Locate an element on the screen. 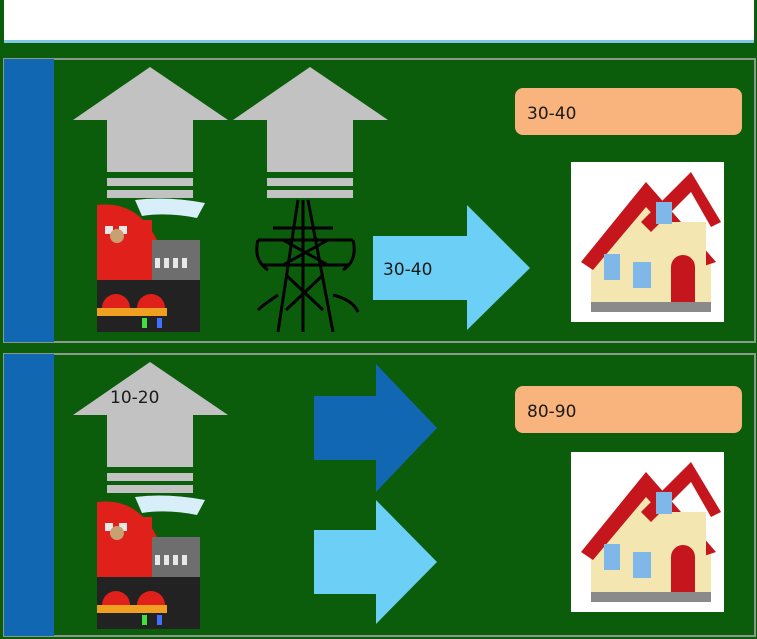 The image size is (757, 639). box-label: 80-90 is located at coordinates (551, 412).